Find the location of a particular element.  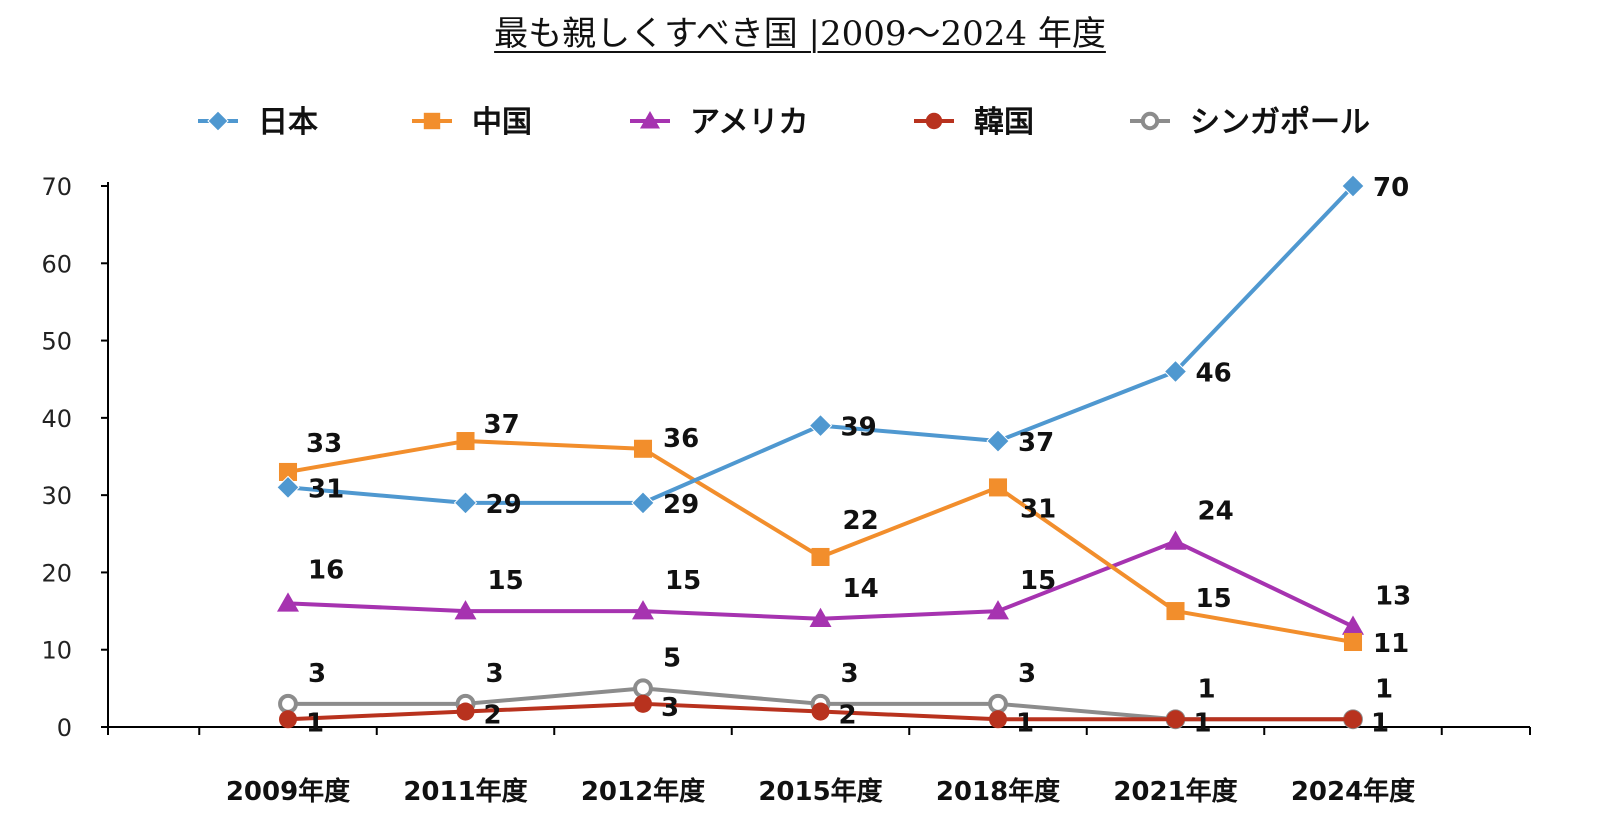

legend-label: 日本 is located at coordinates (288, 122).